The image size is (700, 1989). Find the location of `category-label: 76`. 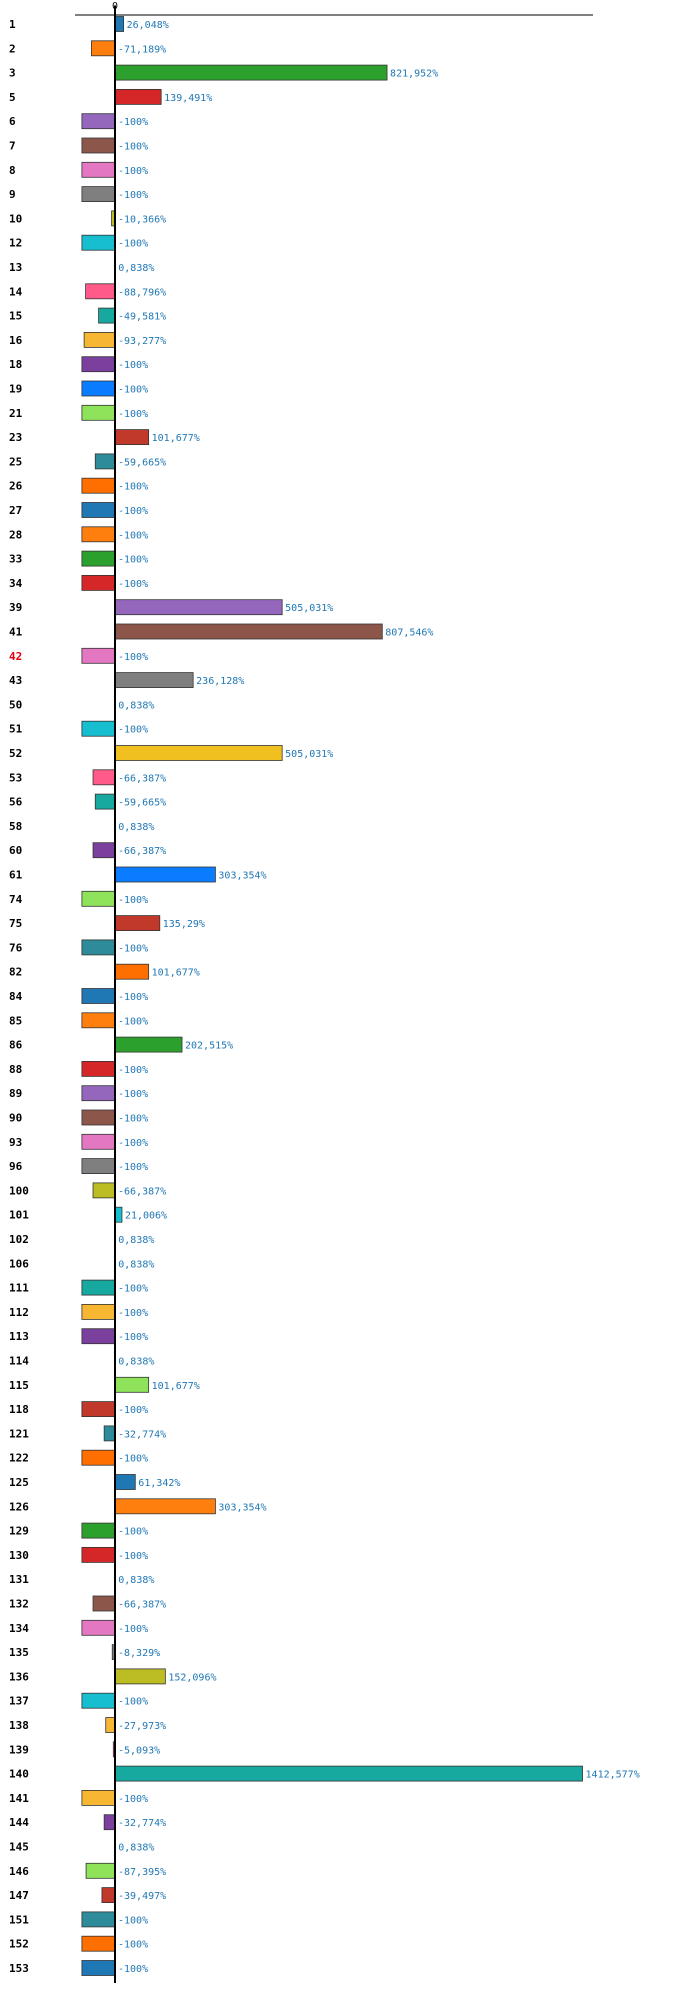

category-label: 76 is located at coordinates (16, 947).